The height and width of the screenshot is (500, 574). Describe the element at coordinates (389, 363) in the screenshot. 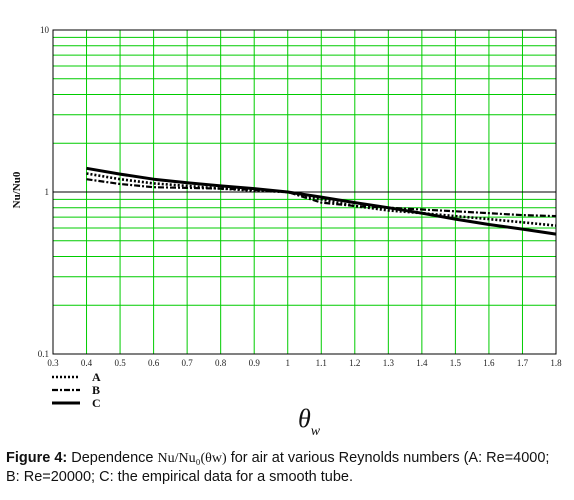

I see `x-tick-label: 1.3` at that location.